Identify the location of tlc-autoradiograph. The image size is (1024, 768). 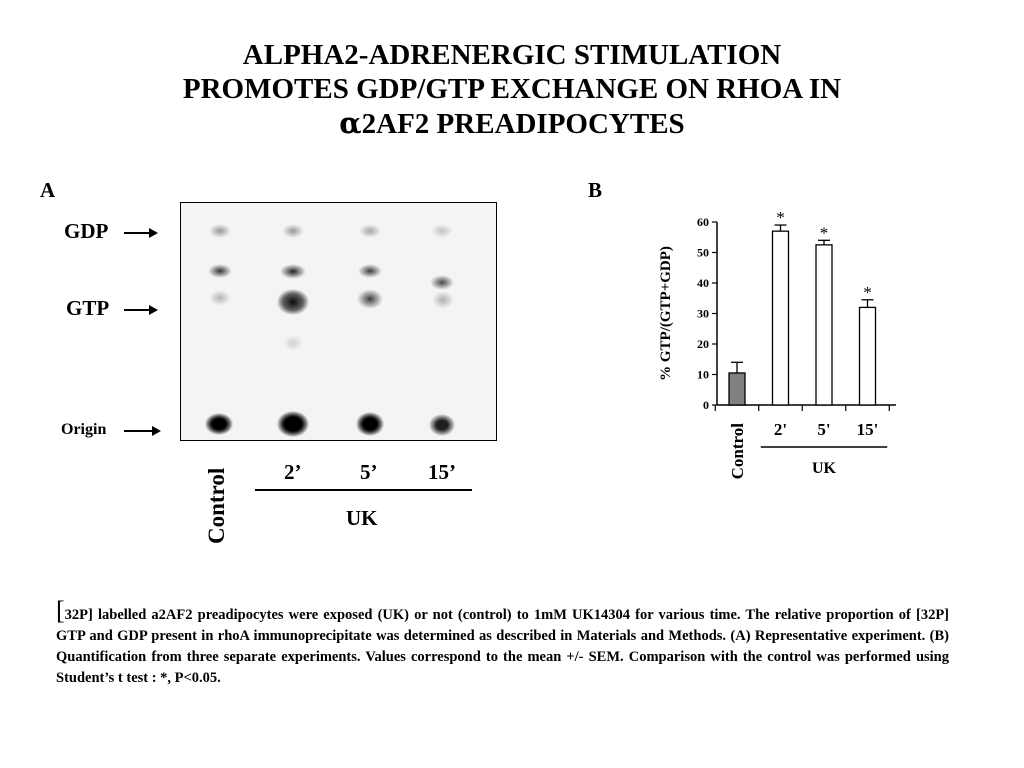
(338, 321).